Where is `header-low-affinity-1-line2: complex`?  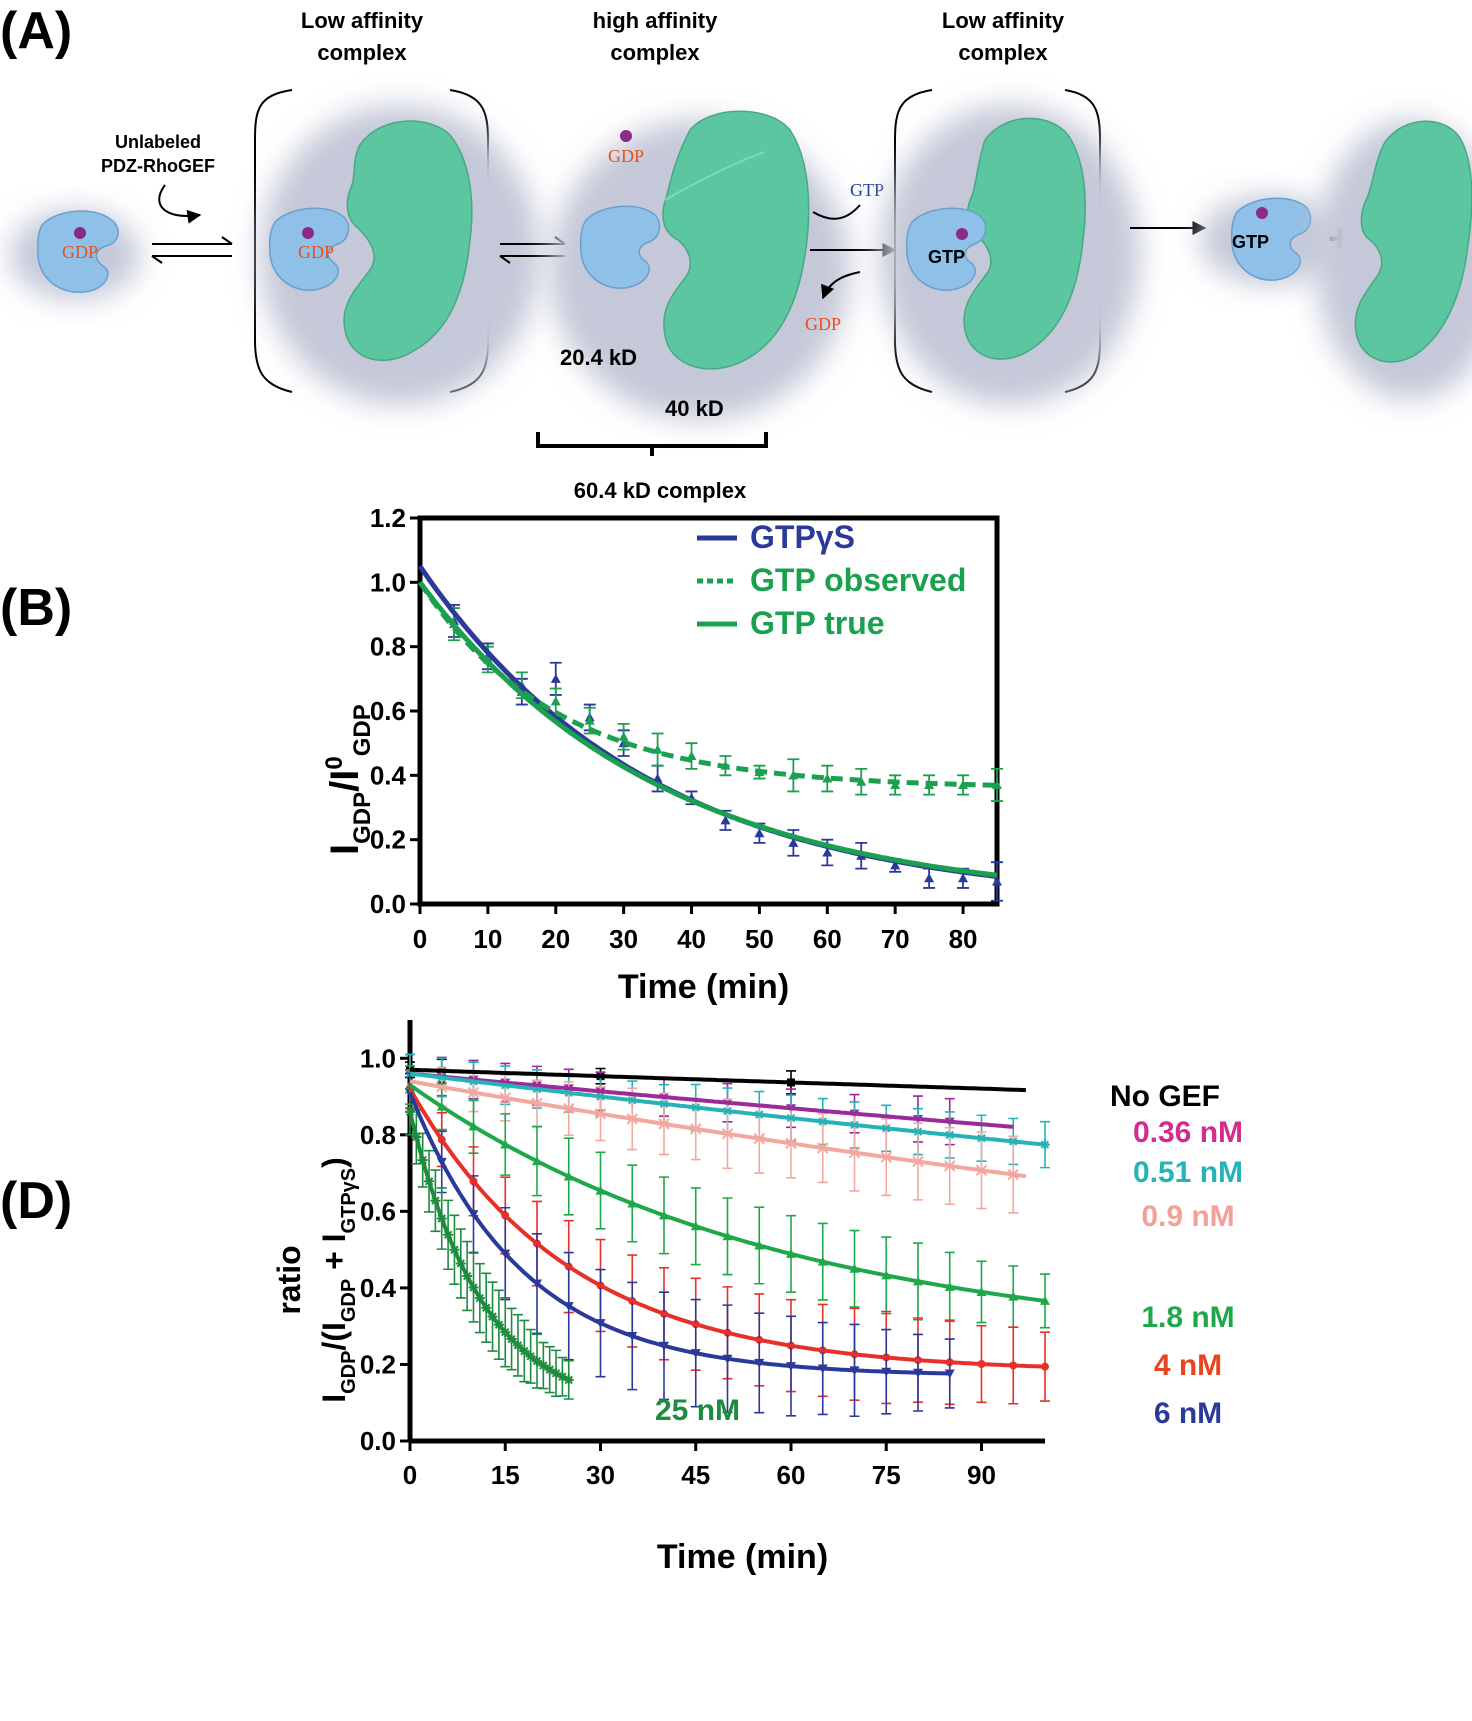 header-low-affinity-1-line2: complex is located at coordinates (362, 52).